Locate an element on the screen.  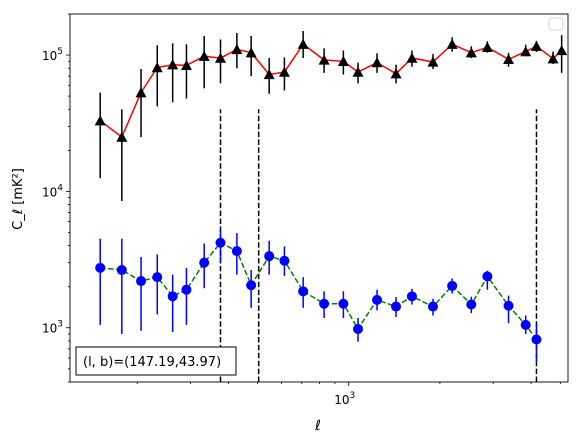
x-axis-ticks: 103 is located at coordinates (348, 394).